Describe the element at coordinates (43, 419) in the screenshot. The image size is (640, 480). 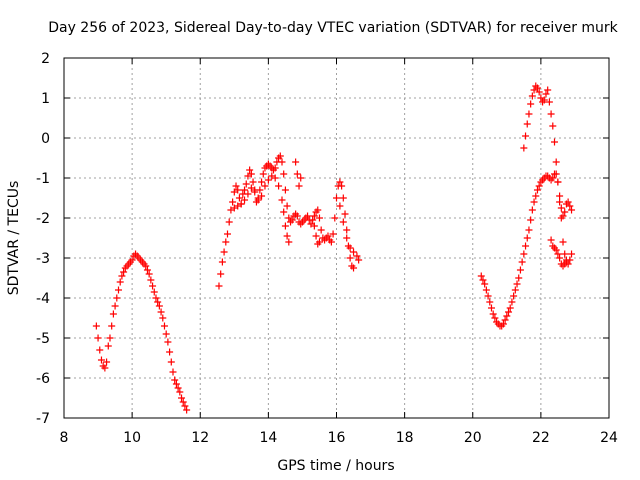
I see `y-tick-label: -7` at that location.